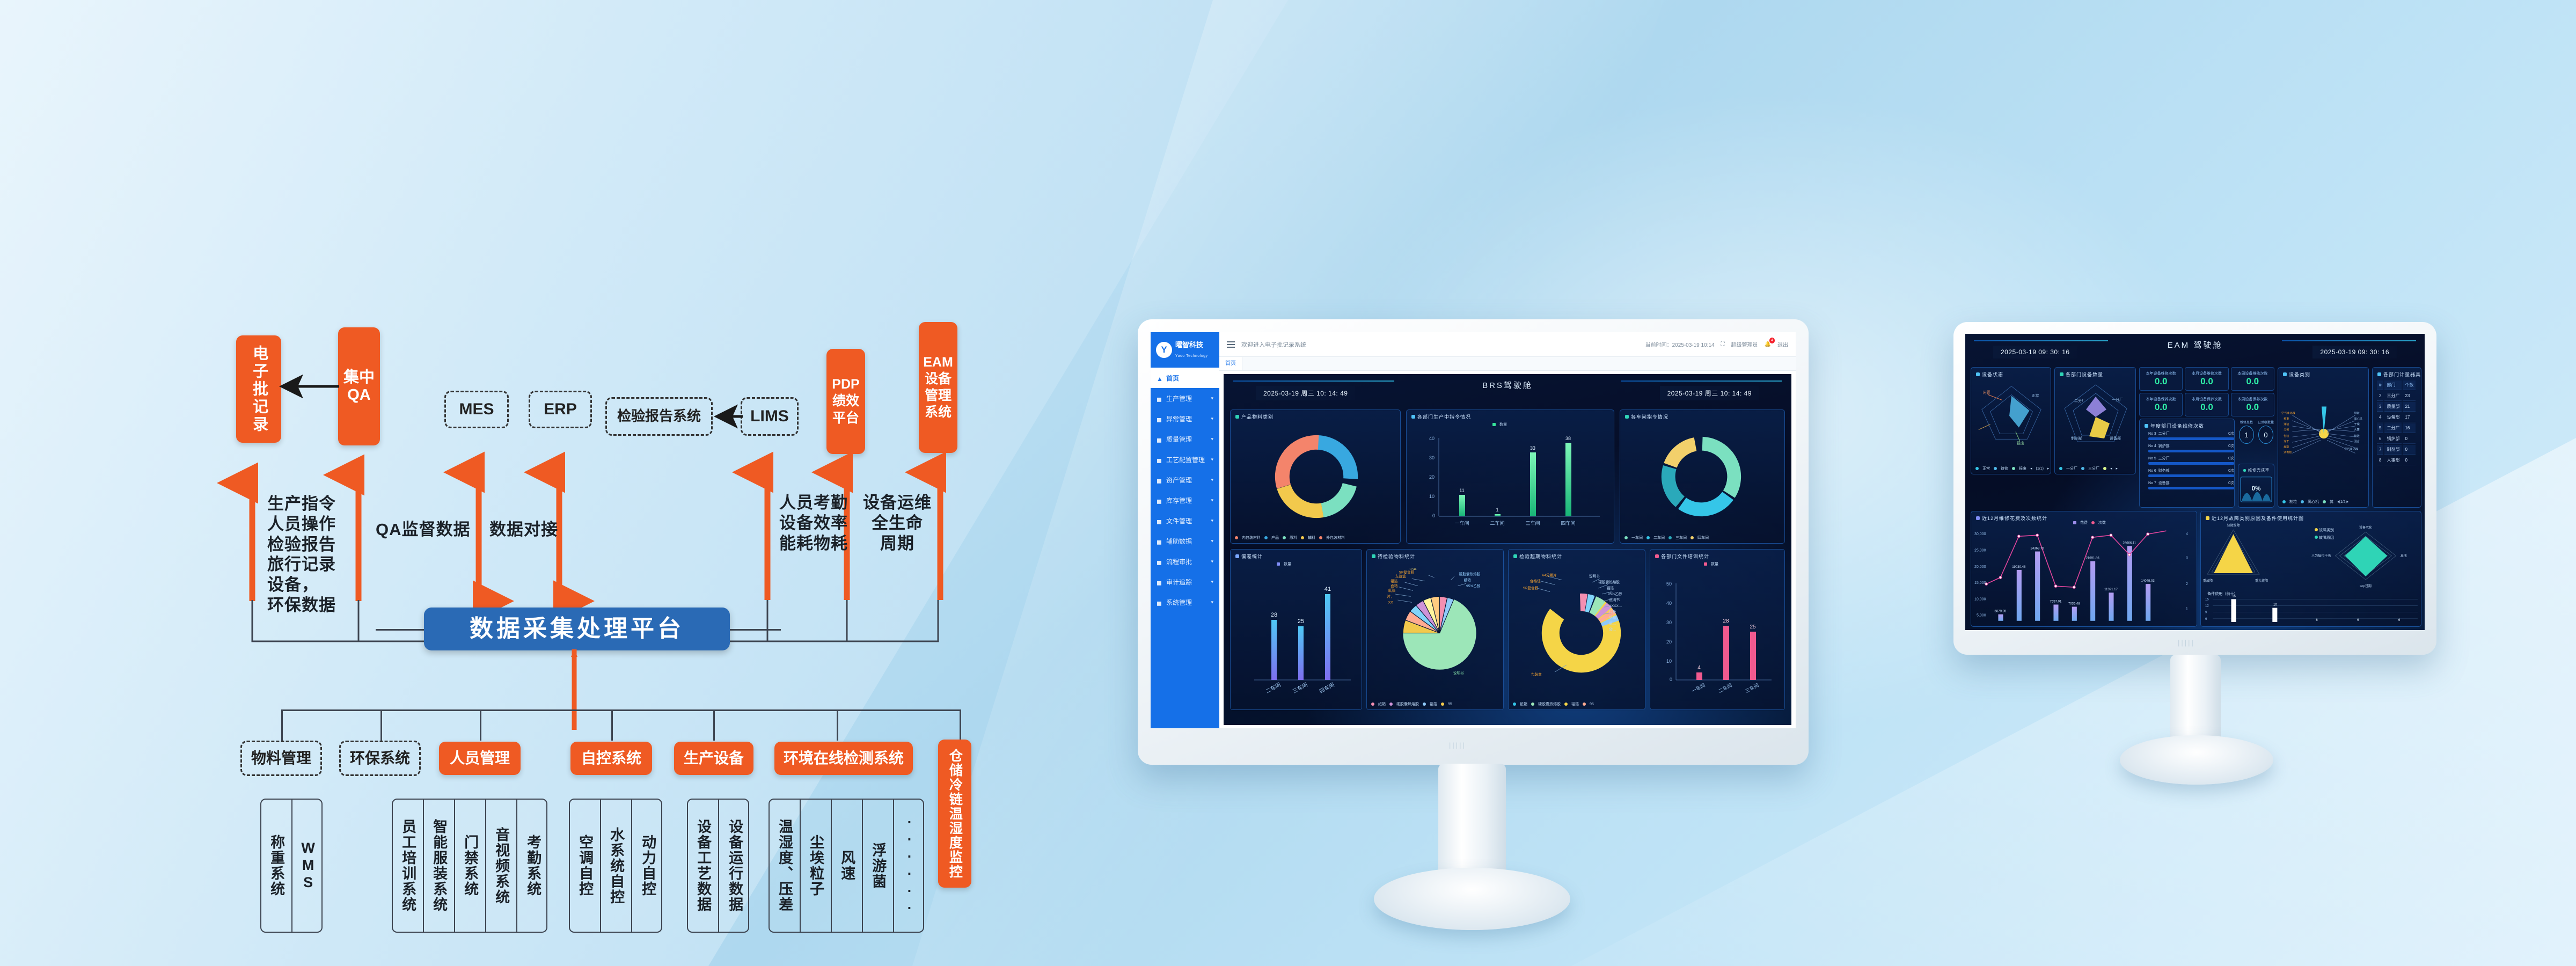 This screenshot has width=2576, height=966. What do you see at coordinates (480, 758) in the screenshot?
I see `node-personnel-management: 人员管理` at bounding box center [480, 758].